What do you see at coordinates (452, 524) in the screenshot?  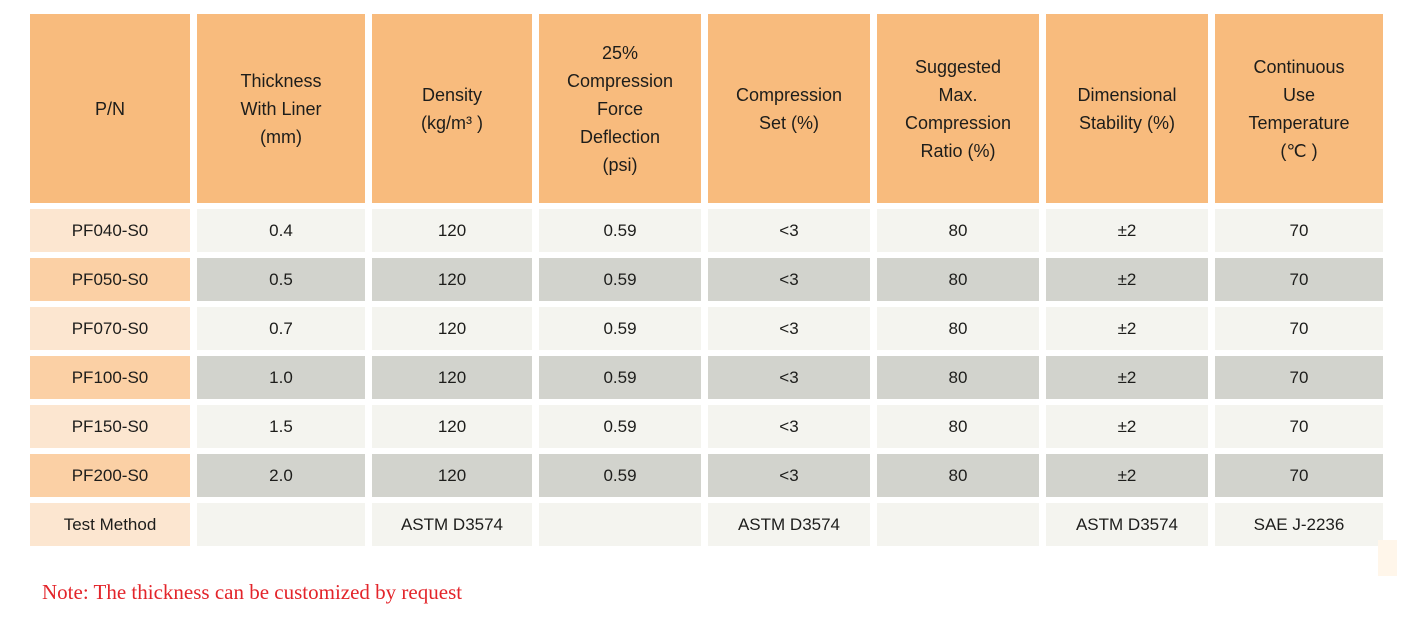 I see `cell-density: ASTM D3574` at bounding box center [452, 524].